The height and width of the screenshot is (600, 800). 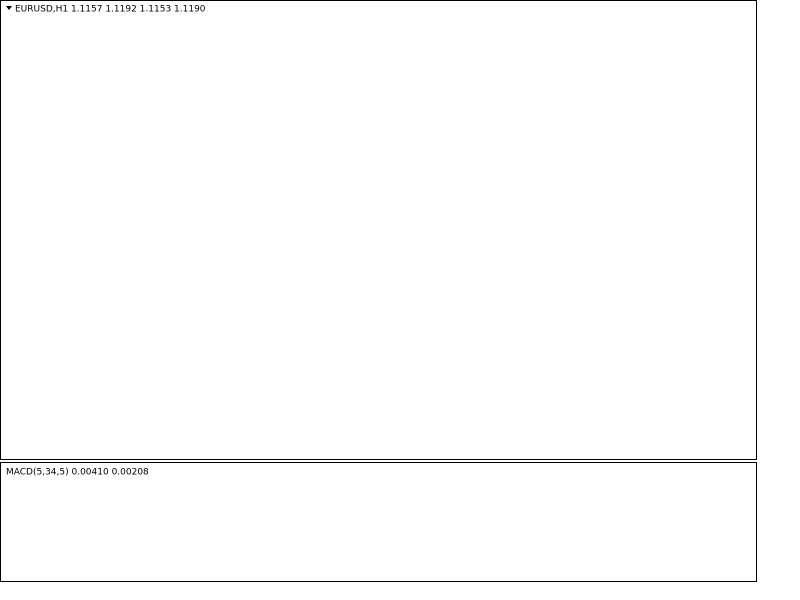 I want to click on macd-title: MACD(5,34,5) 0.00410 0.00208, so click(x=77, y=473).